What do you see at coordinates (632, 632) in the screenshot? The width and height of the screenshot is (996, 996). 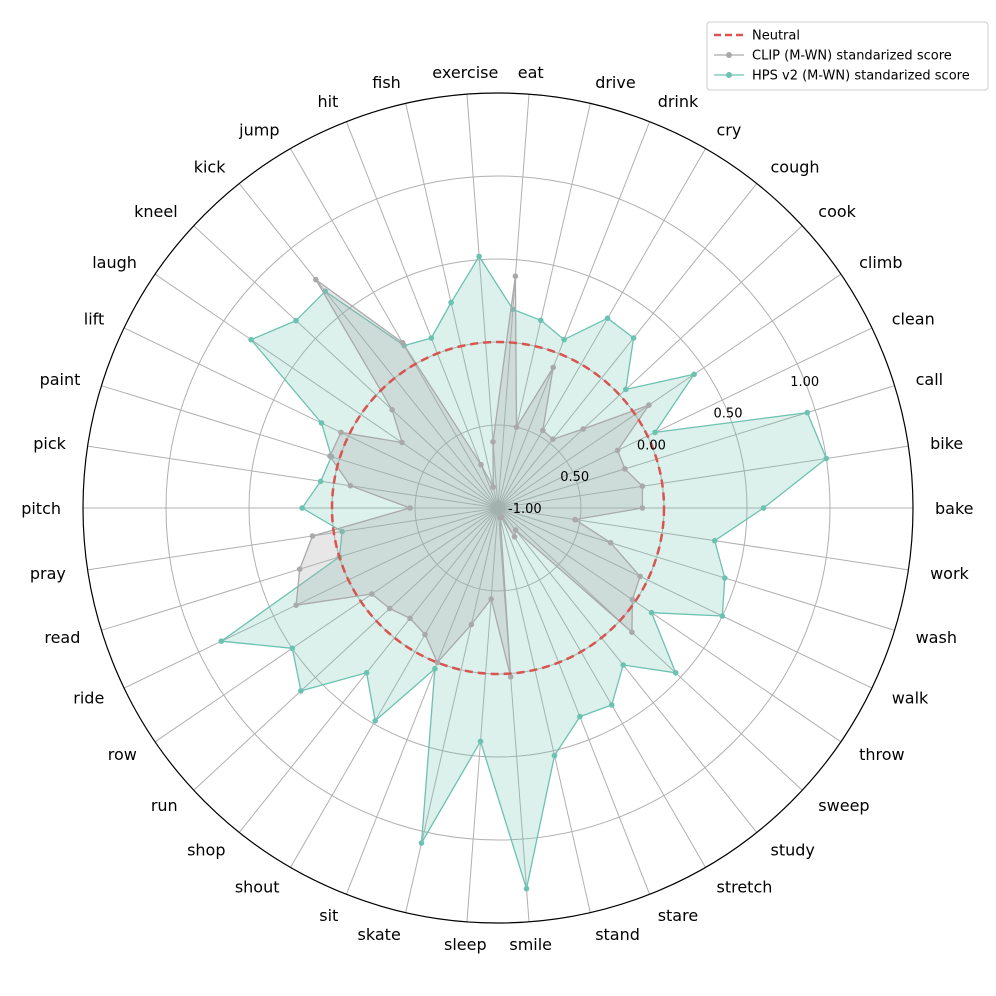 I see `point-clip-m-wn-standarized-score-sweep` at bounding box center [632, 632].